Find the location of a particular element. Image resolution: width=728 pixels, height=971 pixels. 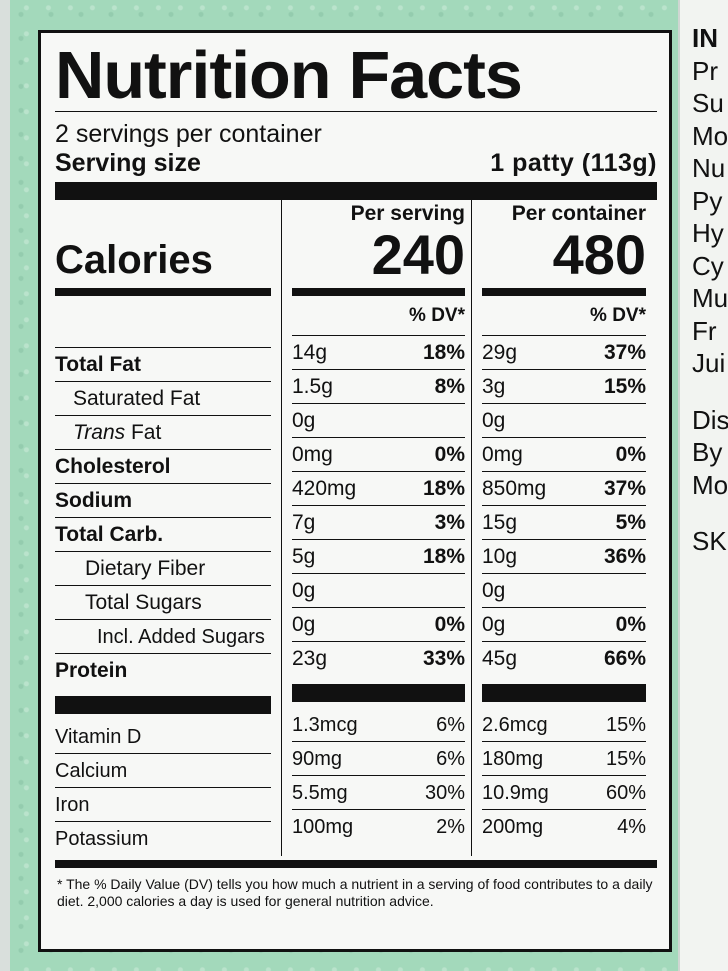

vitamin-row-container: 10.9mg 60% is located at coordinates (564, 793).